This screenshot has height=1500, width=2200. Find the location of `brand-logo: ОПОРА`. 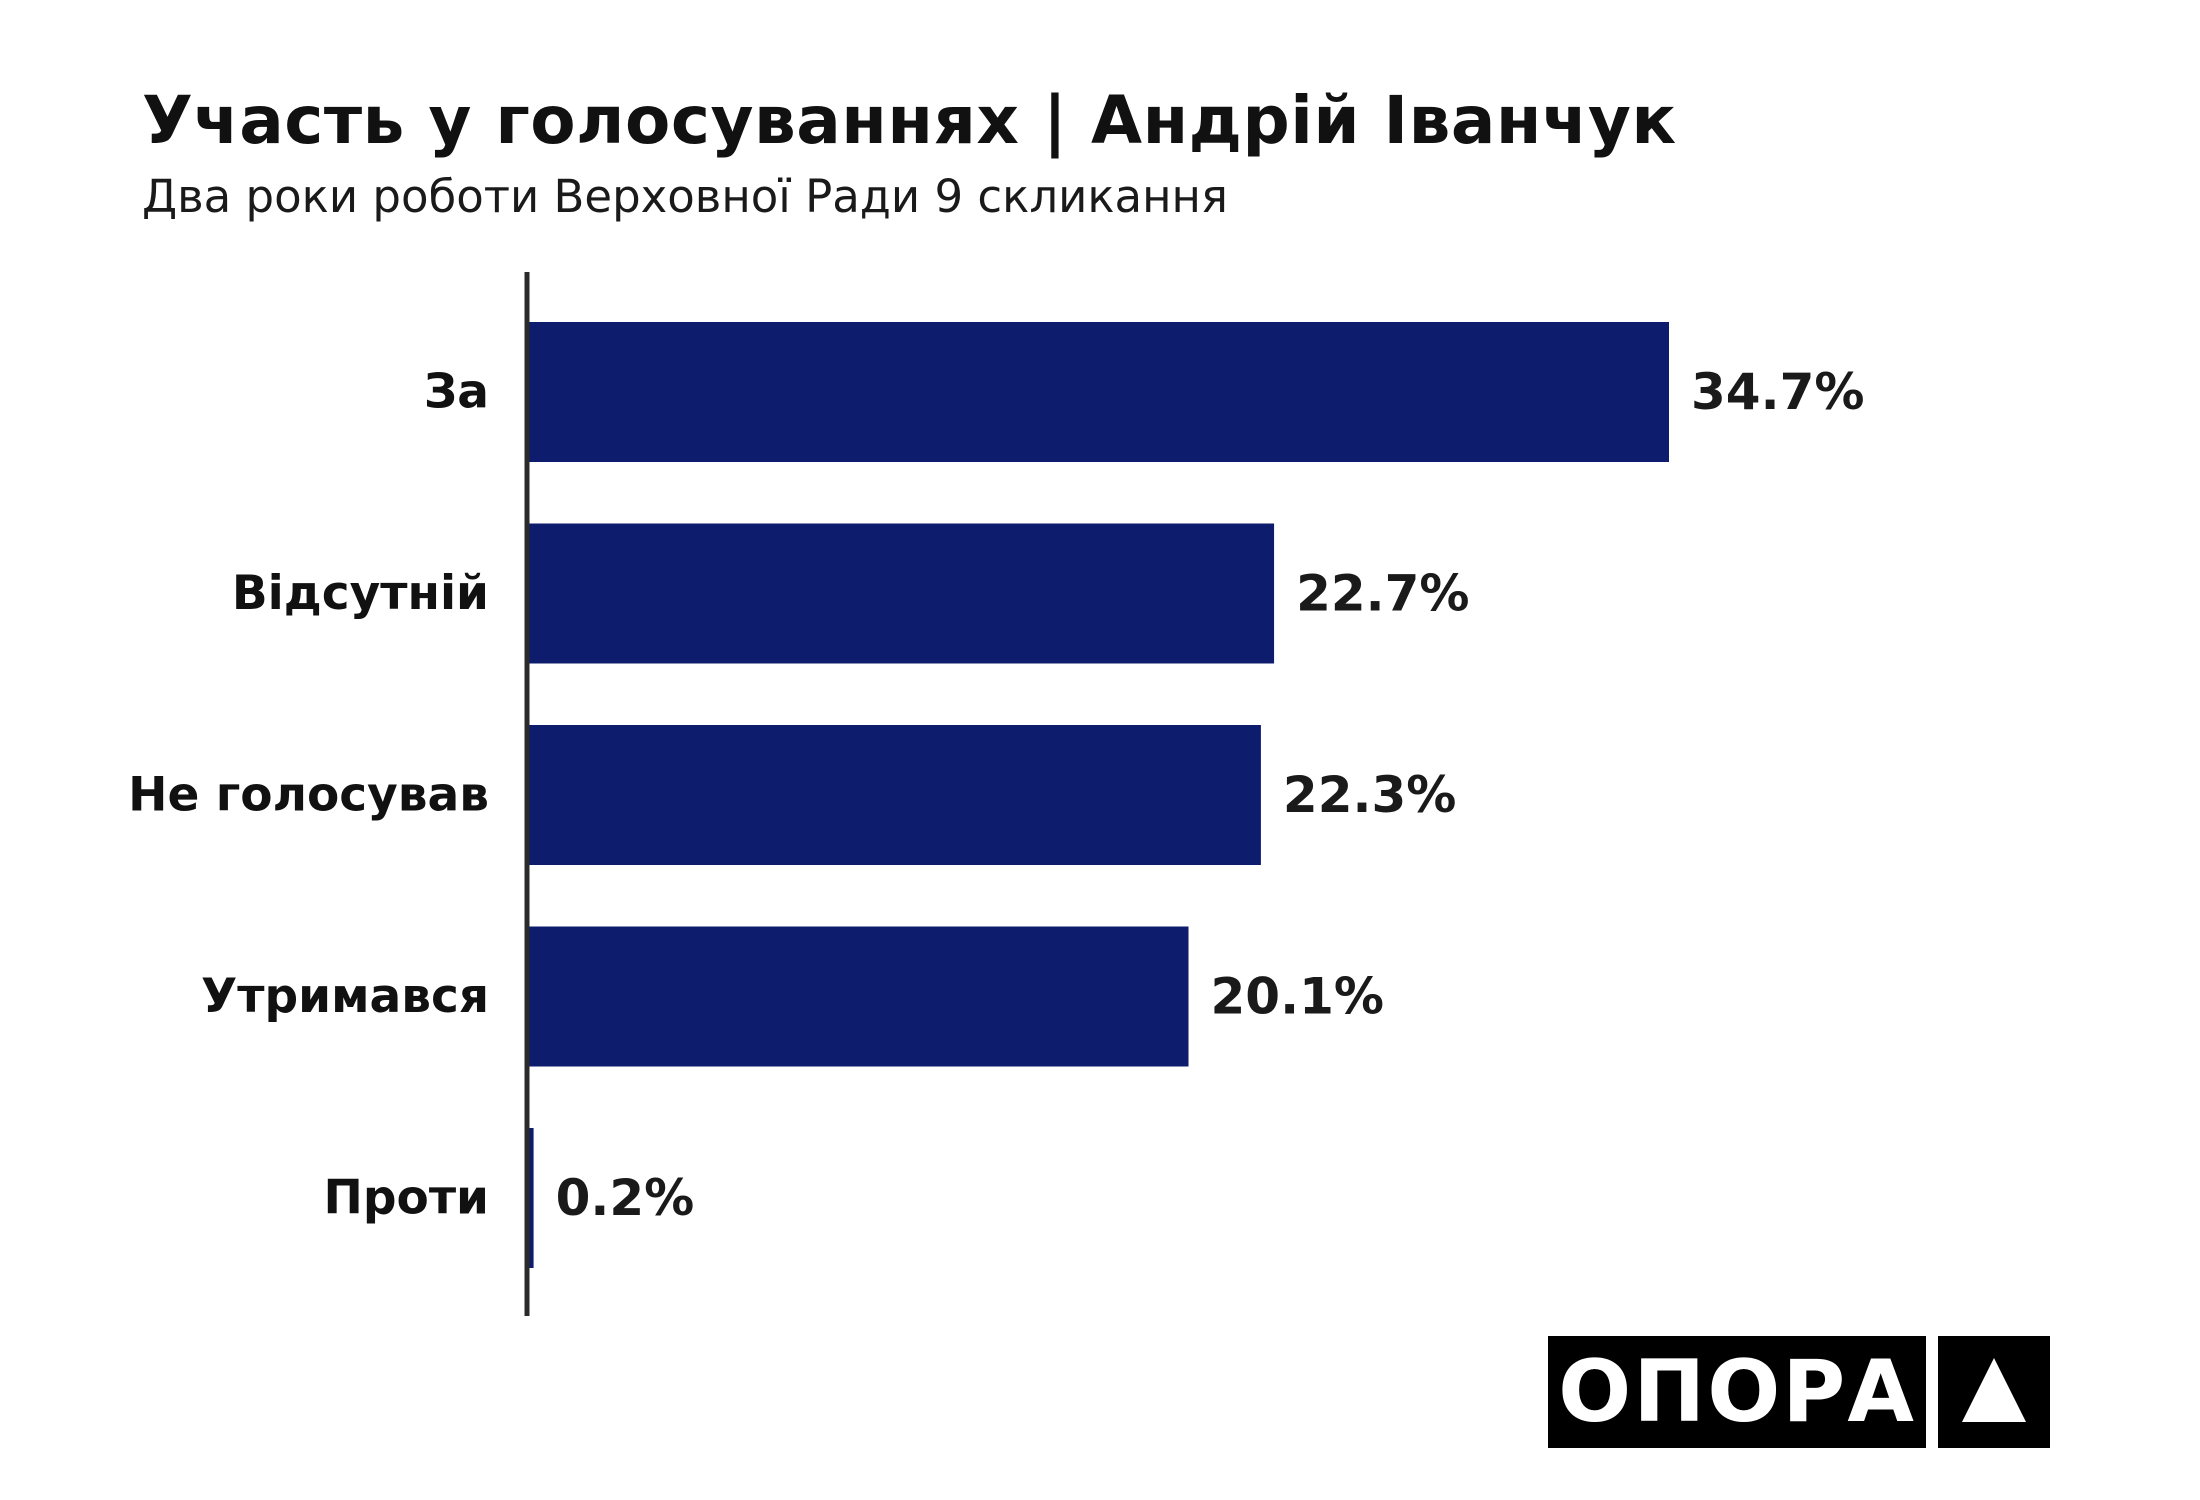

brand-logo: ОПОРА is located at coordinates (1737, 1392).